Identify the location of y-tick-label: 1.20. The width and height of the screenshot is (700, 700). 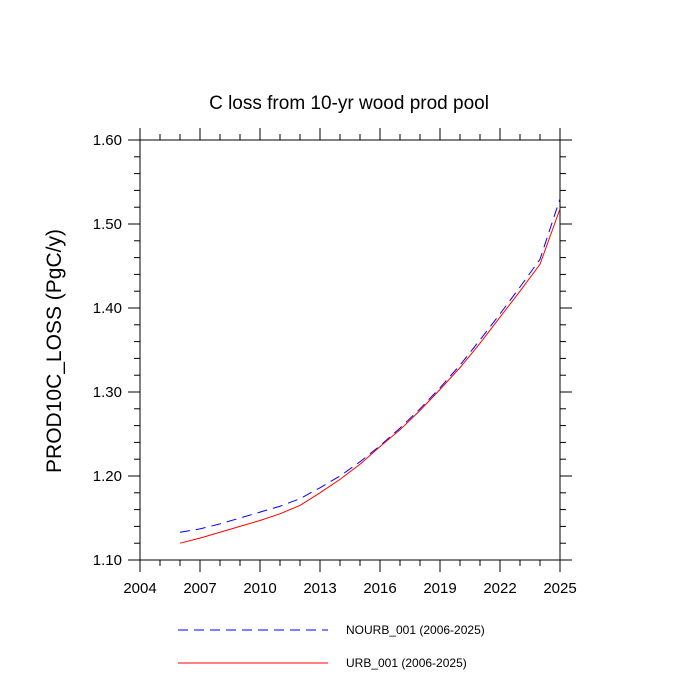
(107, 476).